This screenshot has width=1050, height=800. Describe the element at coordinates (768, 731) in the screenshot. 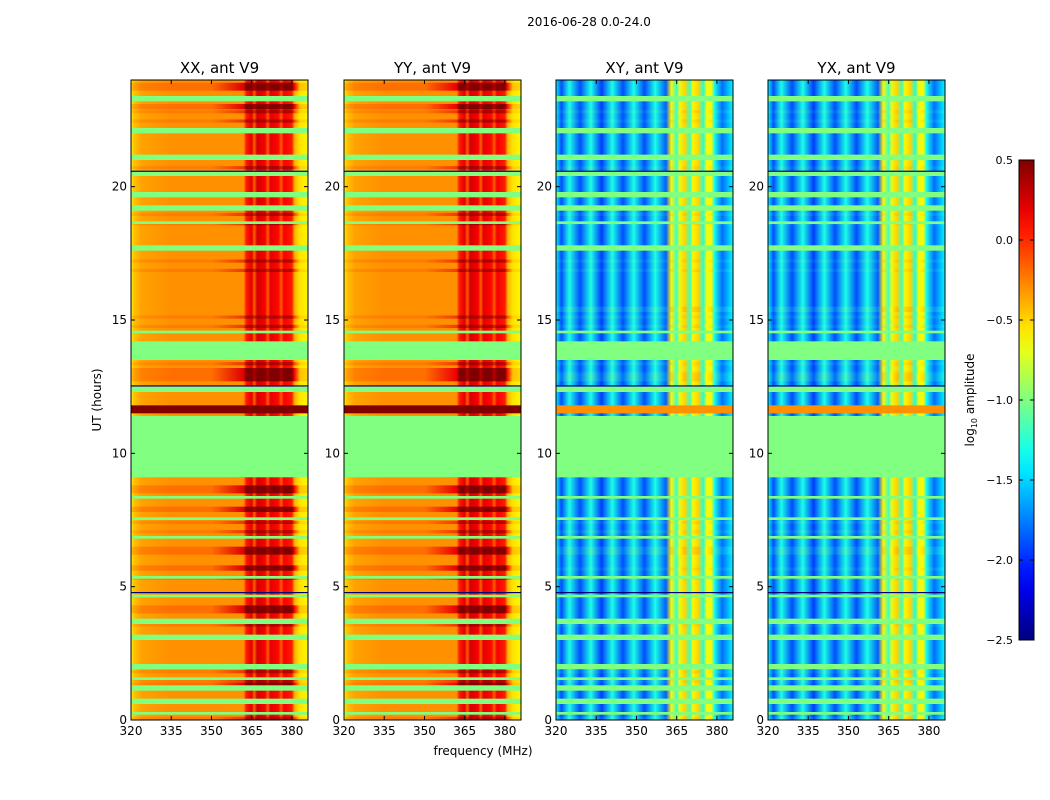

I see `x-tick-label: 320` at that location.